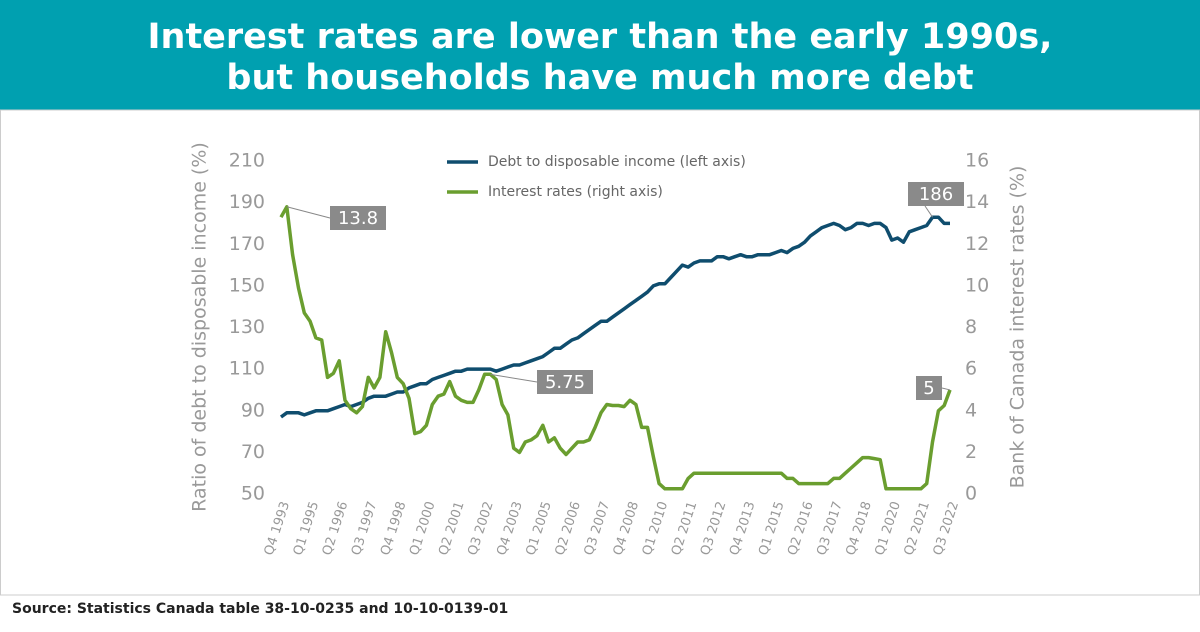 The image size is (1200, 632). I want to click on y2-tick-label: 12, so click(977, 244).